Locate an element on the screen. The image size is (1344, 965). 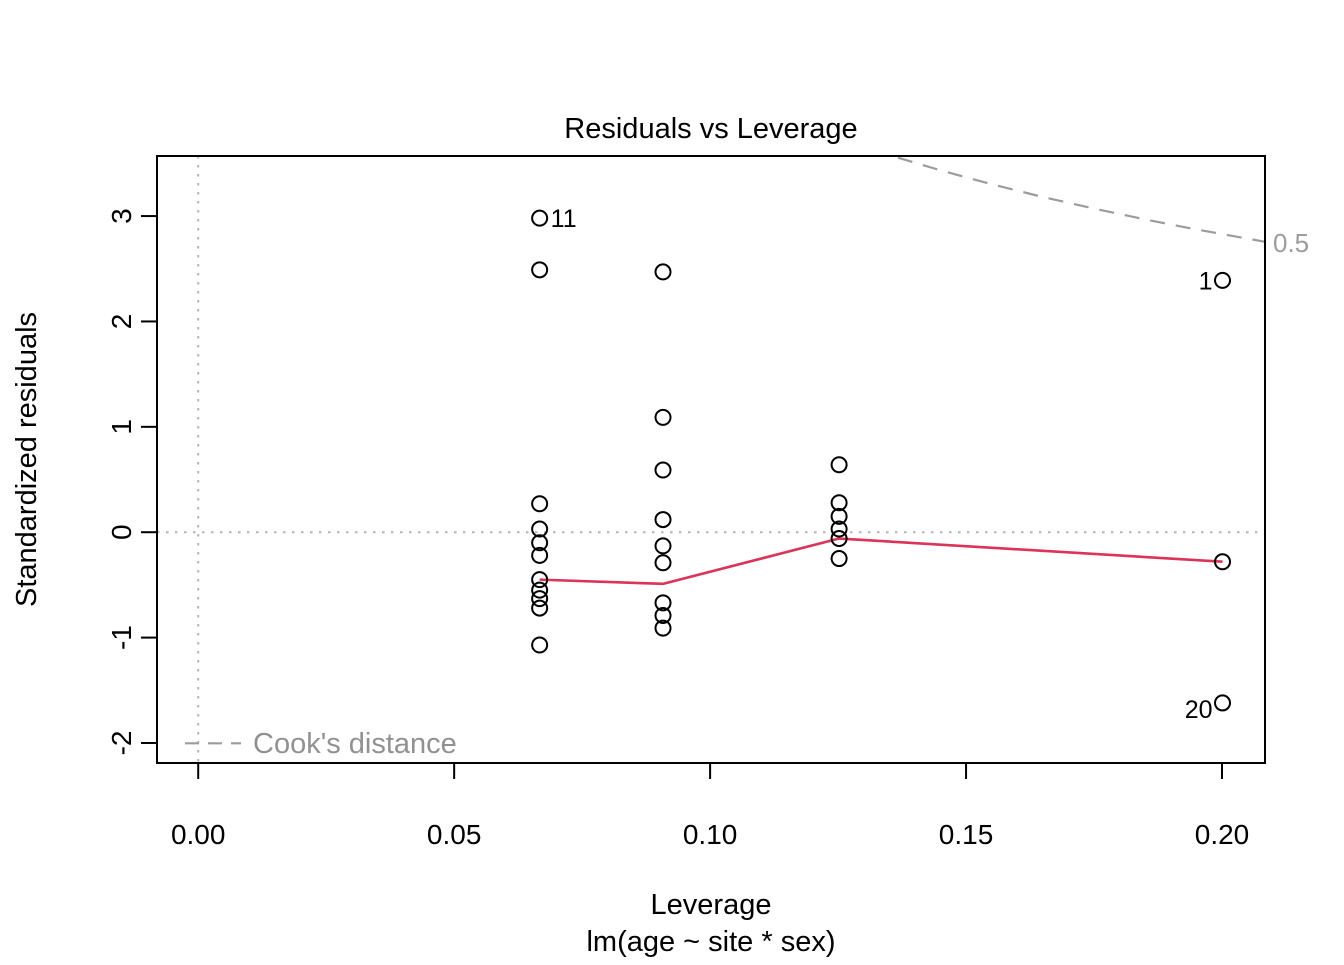
plot-title: Residuals vs Leverage is located at coordinates (710, 129).